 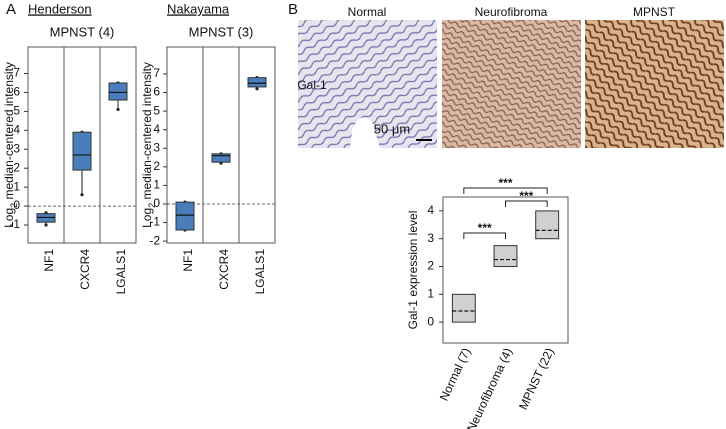 What do you see at coordinates (392, 128) in the screenshot?
I see `scale-bar-label: 50 μm` at bounding box center [392, 128].